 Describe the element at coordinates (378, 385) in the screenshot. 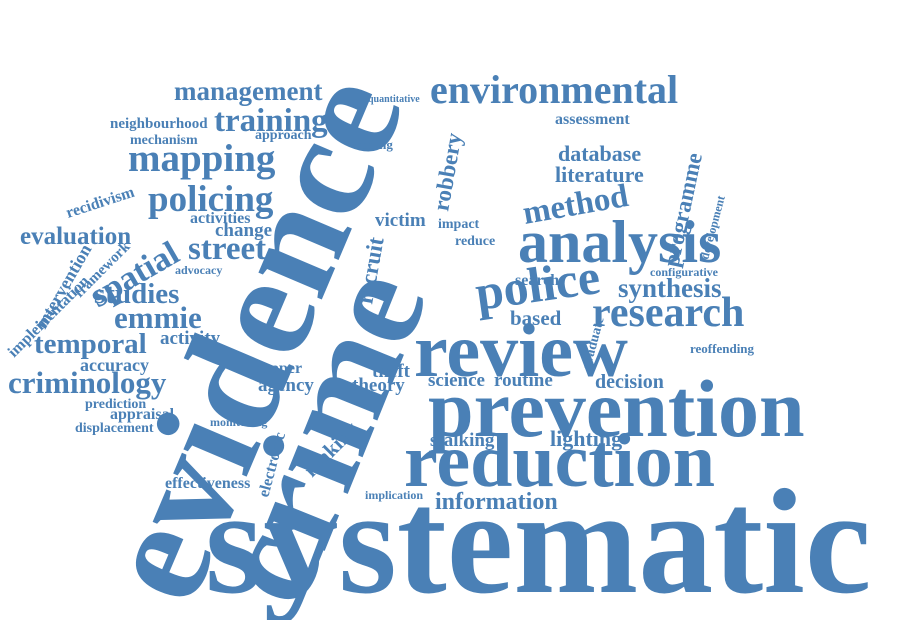

I see `word: theory` at that location.